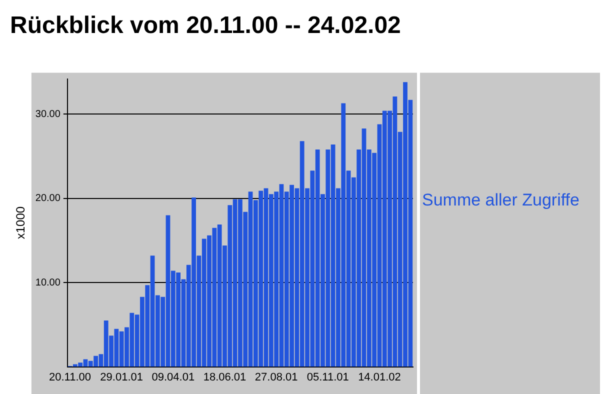 Image resolution: width=609 pixels, height=394 pixels. What do you see at coordinates (48, 282) in the screenshot?
I see `y-tick-label: 10.00` at bounding box center [48, 282].